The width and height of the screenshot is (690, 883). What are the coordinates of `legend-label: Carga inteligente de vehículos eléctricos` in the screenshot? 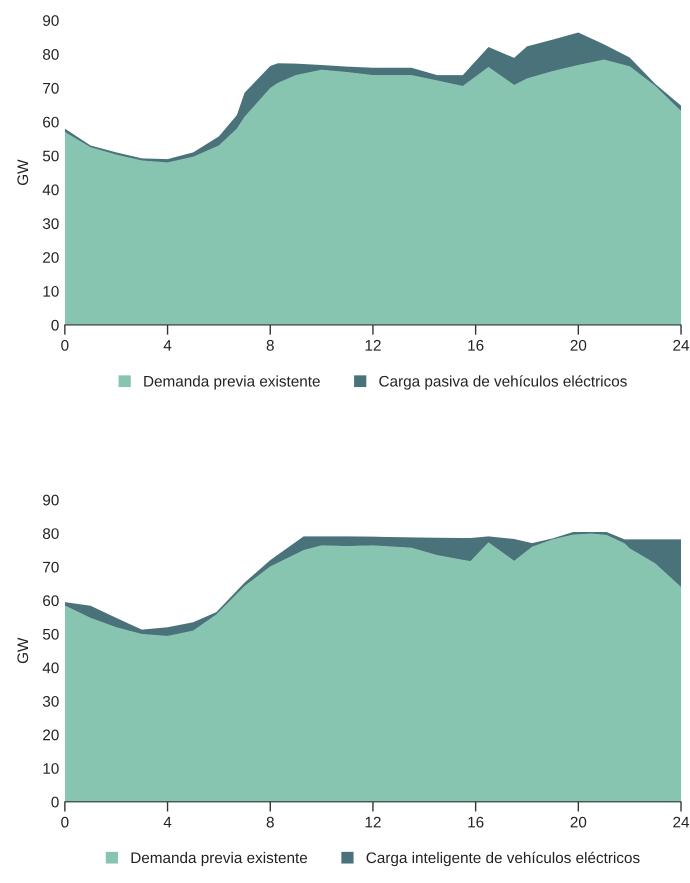 It's located at (503, 859).